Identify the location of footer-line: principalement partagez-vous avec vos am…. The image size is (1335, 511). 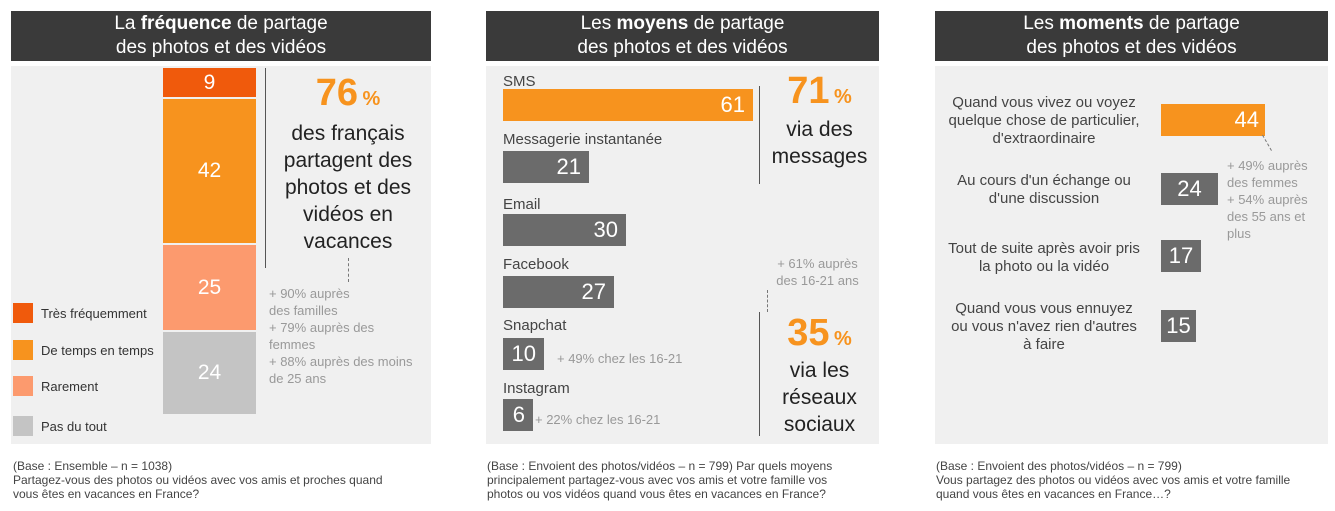
(657, 480).